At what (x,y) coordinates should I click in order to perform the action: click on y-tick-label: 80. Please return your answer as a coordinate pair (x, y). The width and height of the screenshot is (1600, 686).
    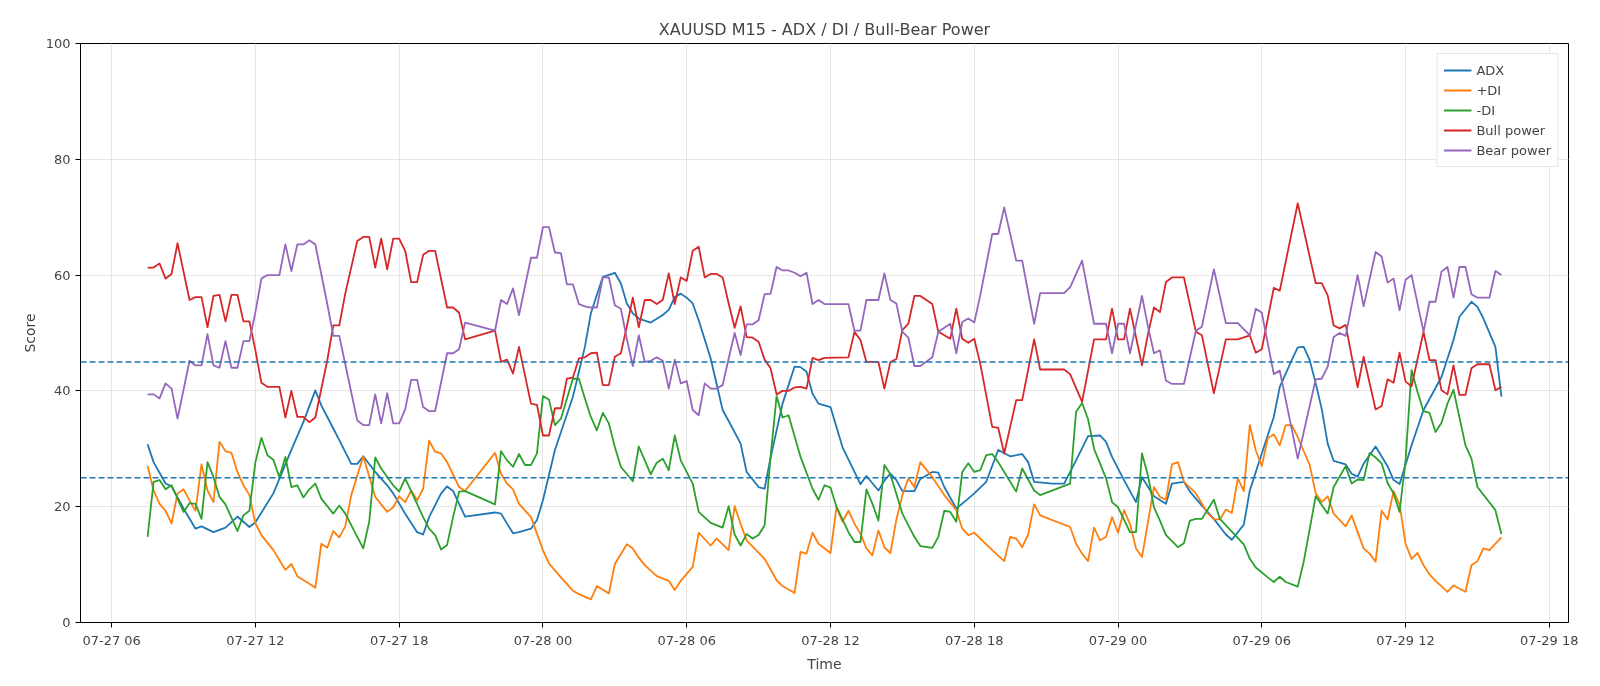
    Looking at the image, I should click on (62, 159).